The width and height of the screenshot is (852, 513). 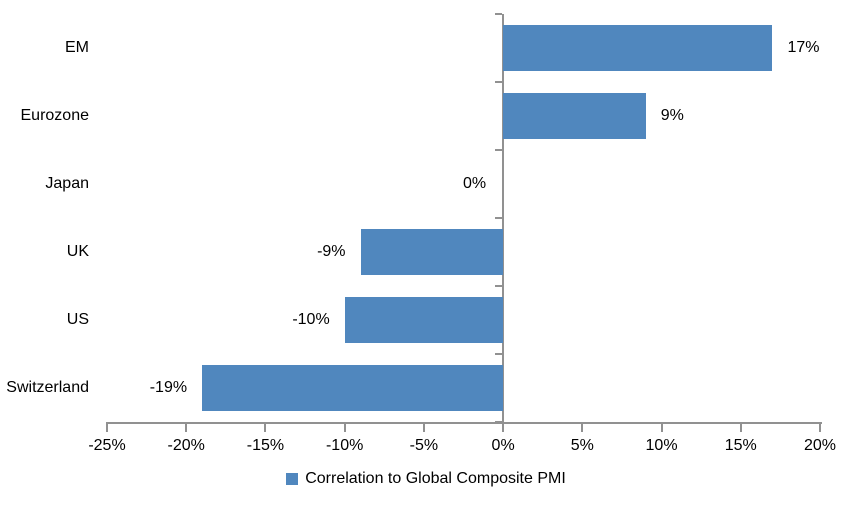 What do you see at coordinates (77, 251) in the screenshot?
I see `category-label: UK` at bounding box center [77, 251].